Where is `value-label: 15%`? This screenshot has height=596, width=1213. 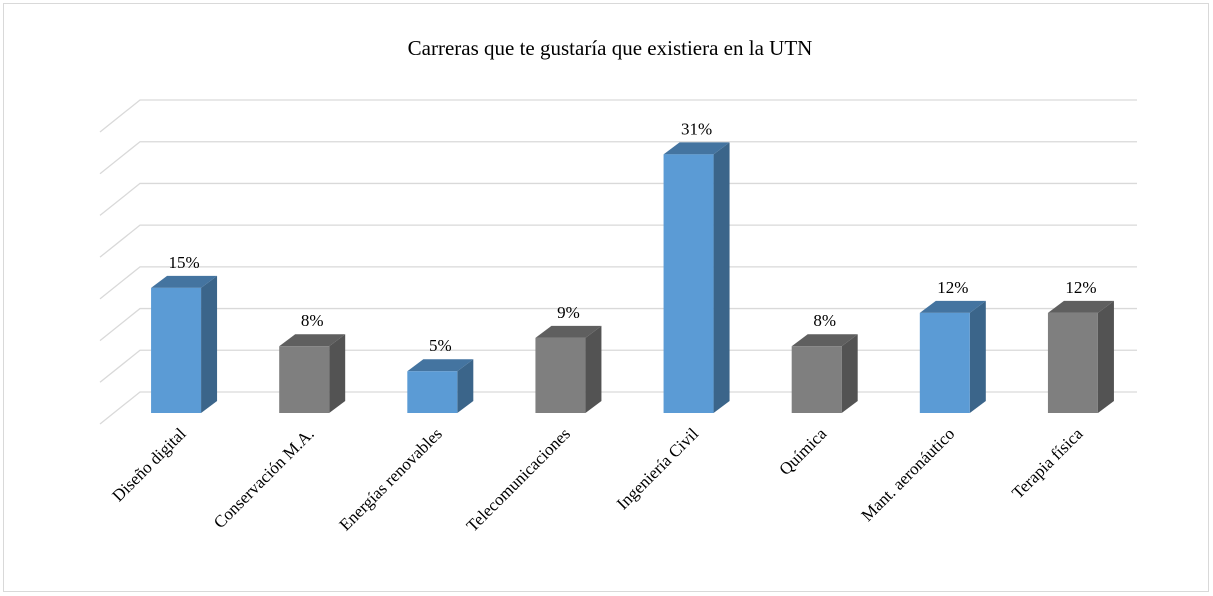
value-label: 15% is located at coordinates (183, 262).